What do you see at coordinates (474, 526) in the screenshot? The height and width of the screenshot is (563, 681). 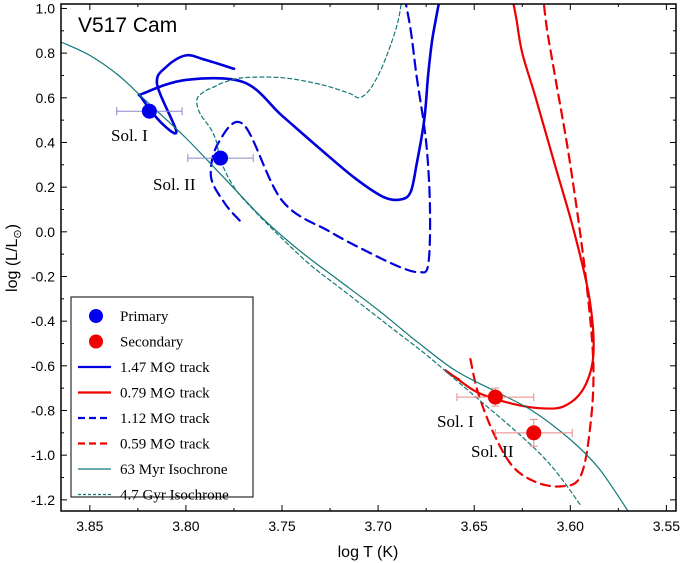 I see `x-tick-label: 3.65` at bounding box center [474, 526].